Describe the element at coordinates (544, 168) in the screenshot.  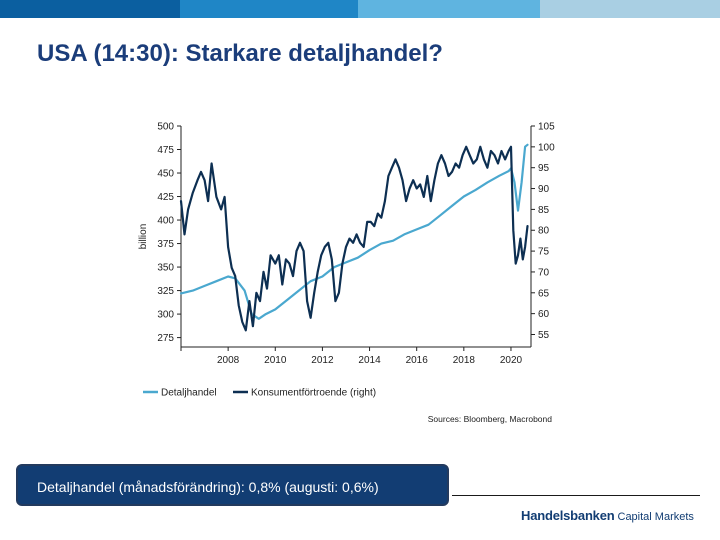
I see `y-right-tick-label: 95` at that location.